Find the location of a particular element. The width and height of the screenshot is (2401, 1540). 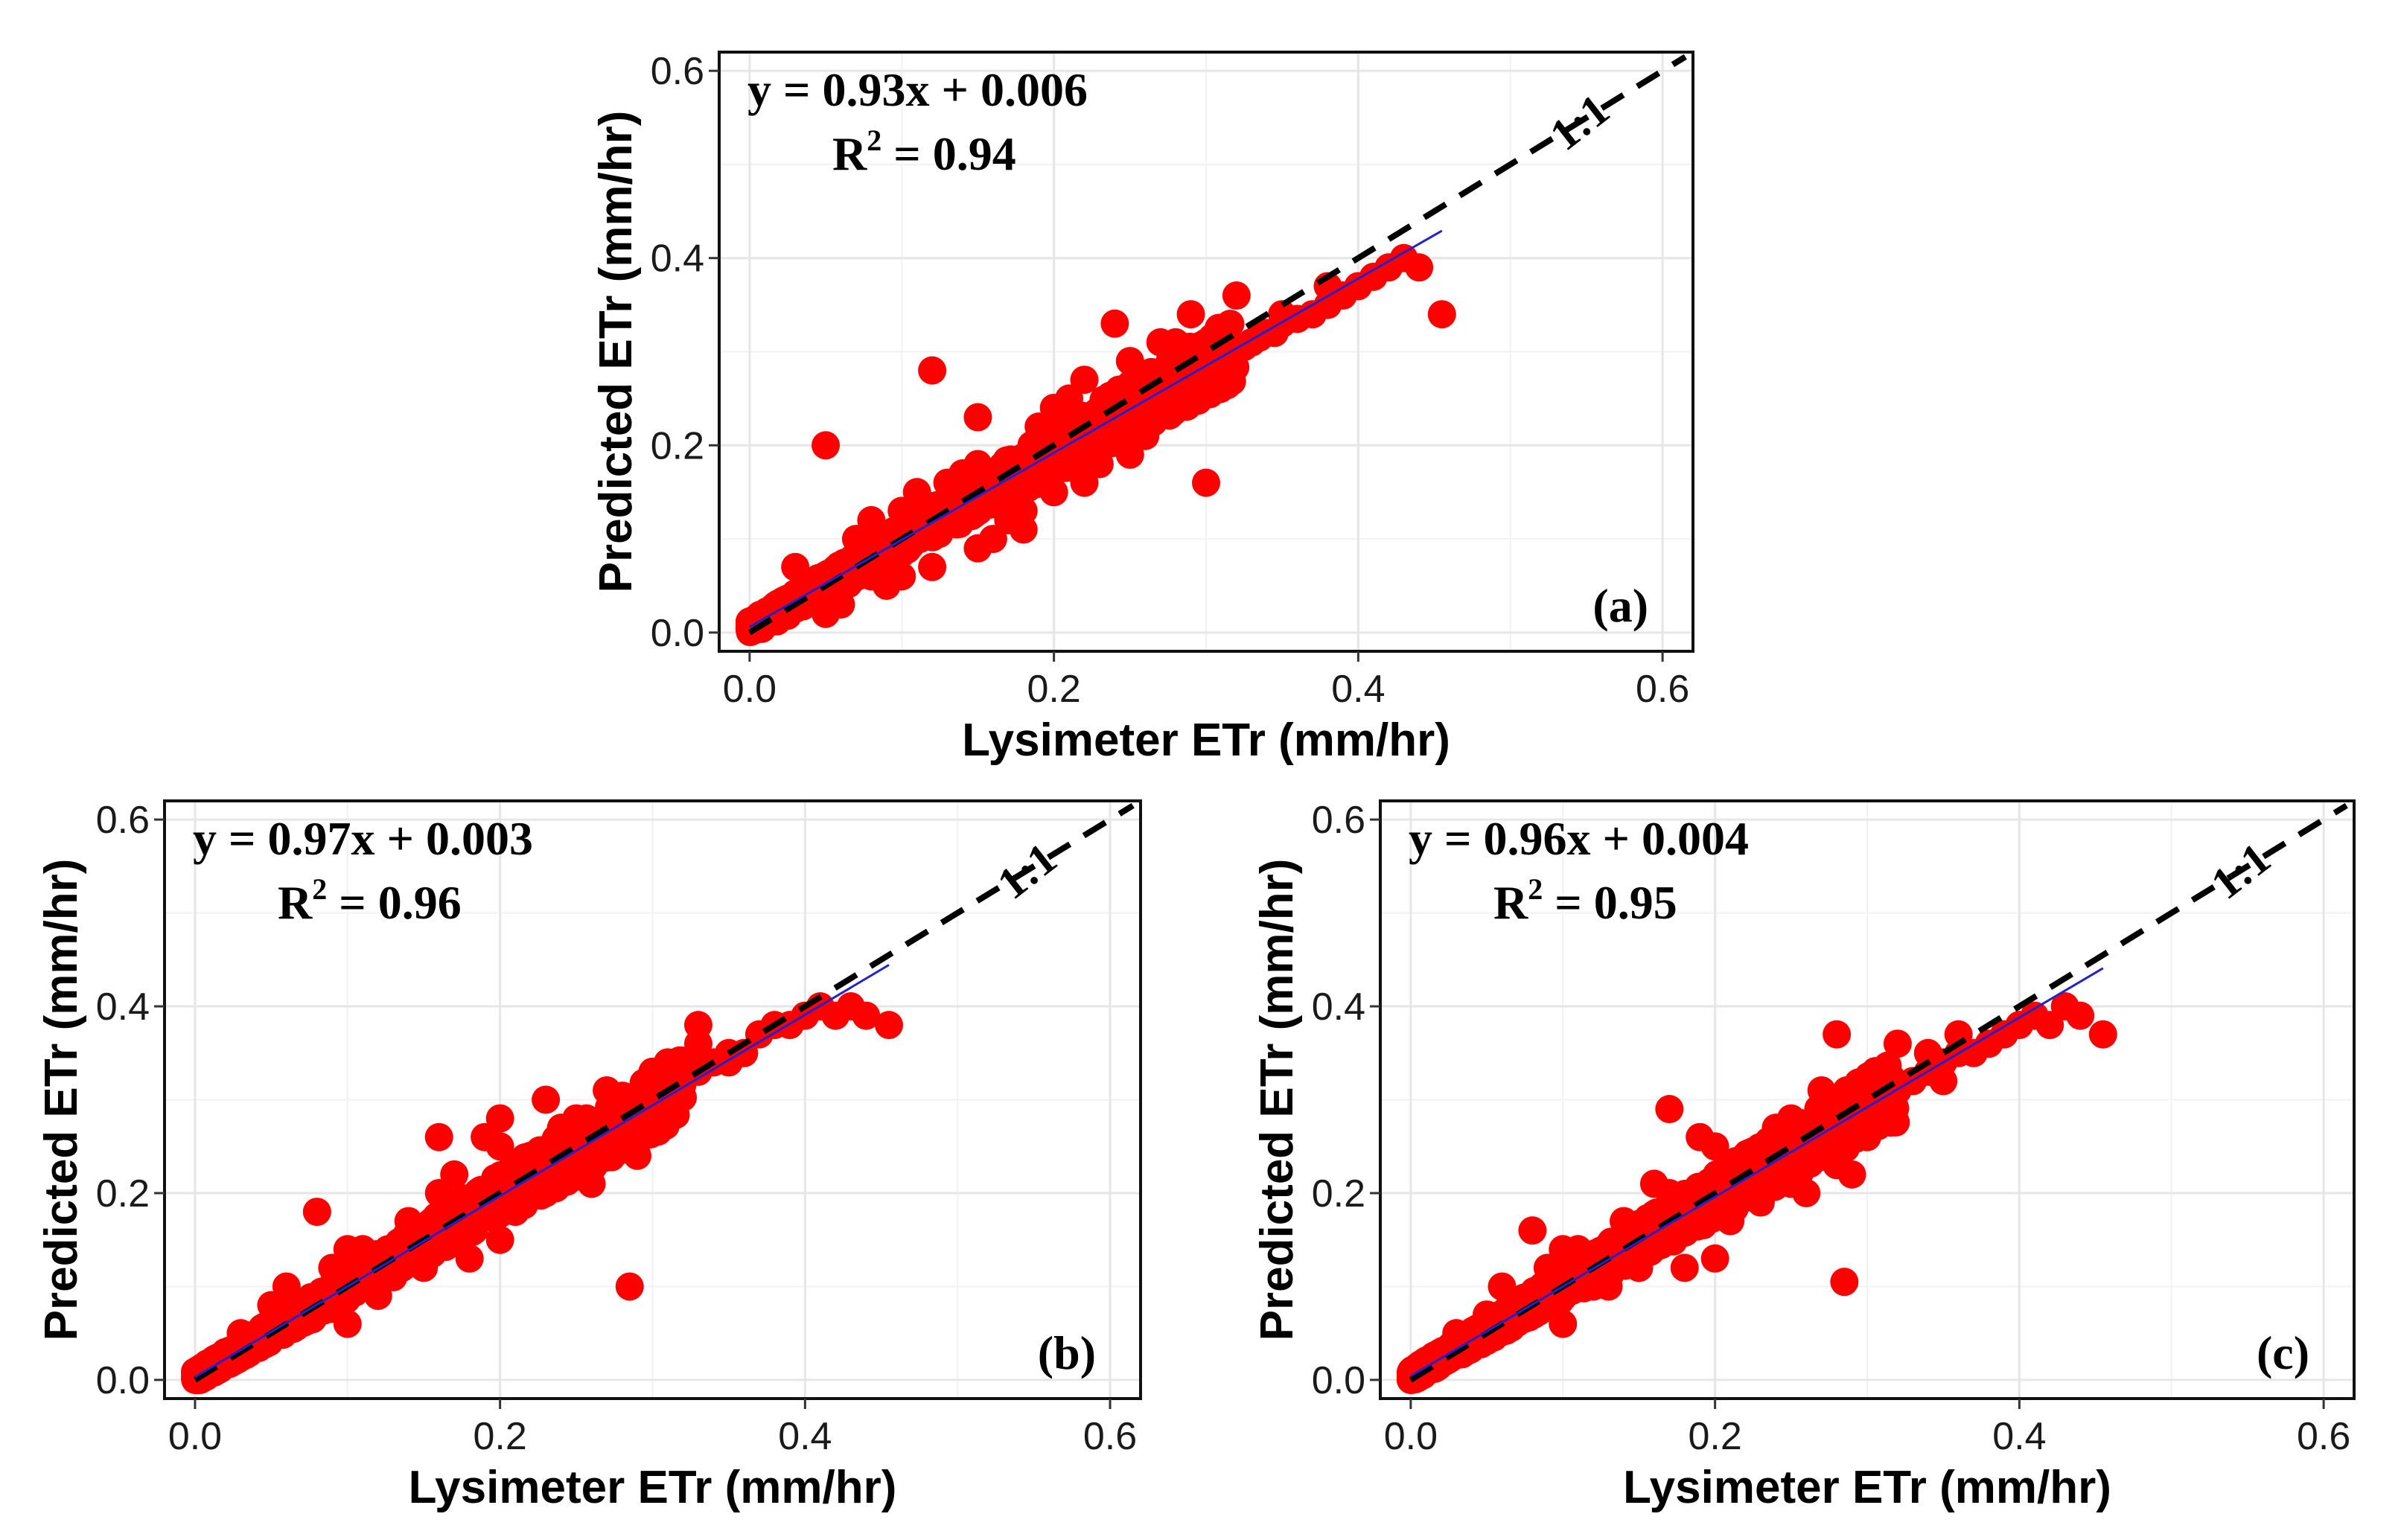

panel-label: (a) is located at coordinates (1620, 605).